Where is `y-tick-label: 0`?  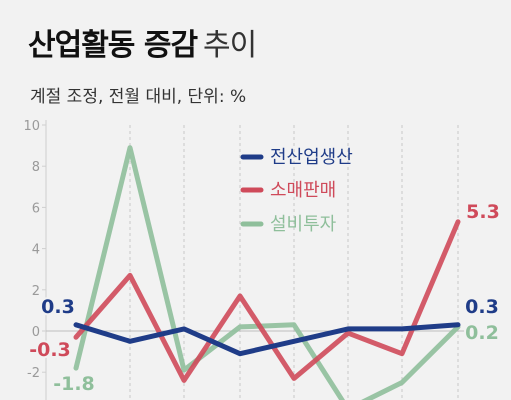 y-tick-label: 0 is located at coordinates (36, 332).